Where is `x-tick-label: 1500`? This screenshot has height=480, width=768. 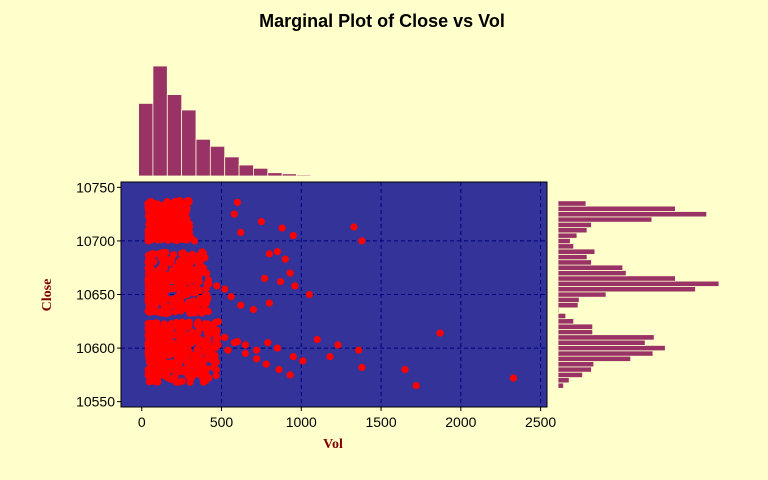
x-tick-label: 1500 is located at coordinates (380, 422).